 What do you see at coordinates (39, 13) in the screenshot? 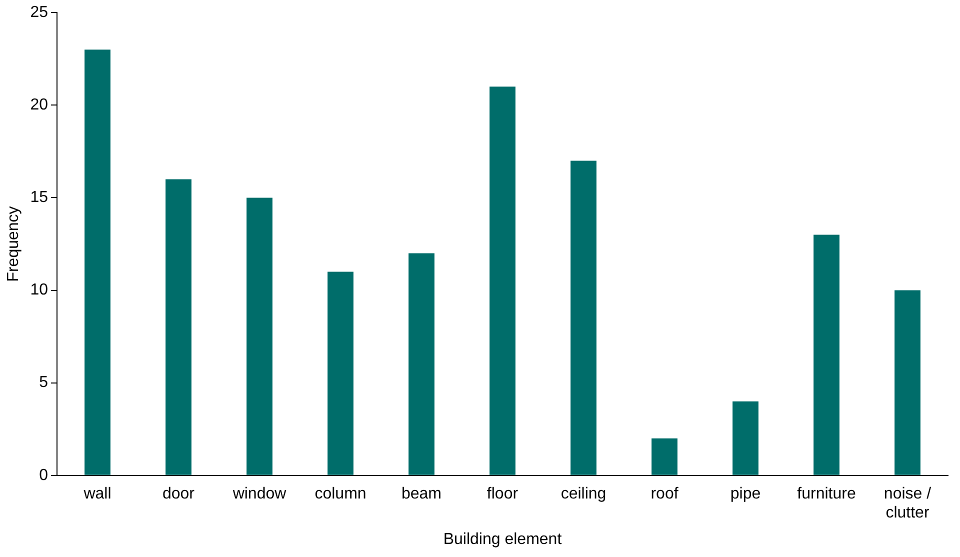
I see `y-tick-label: 25` at bounding box center [39, 13].